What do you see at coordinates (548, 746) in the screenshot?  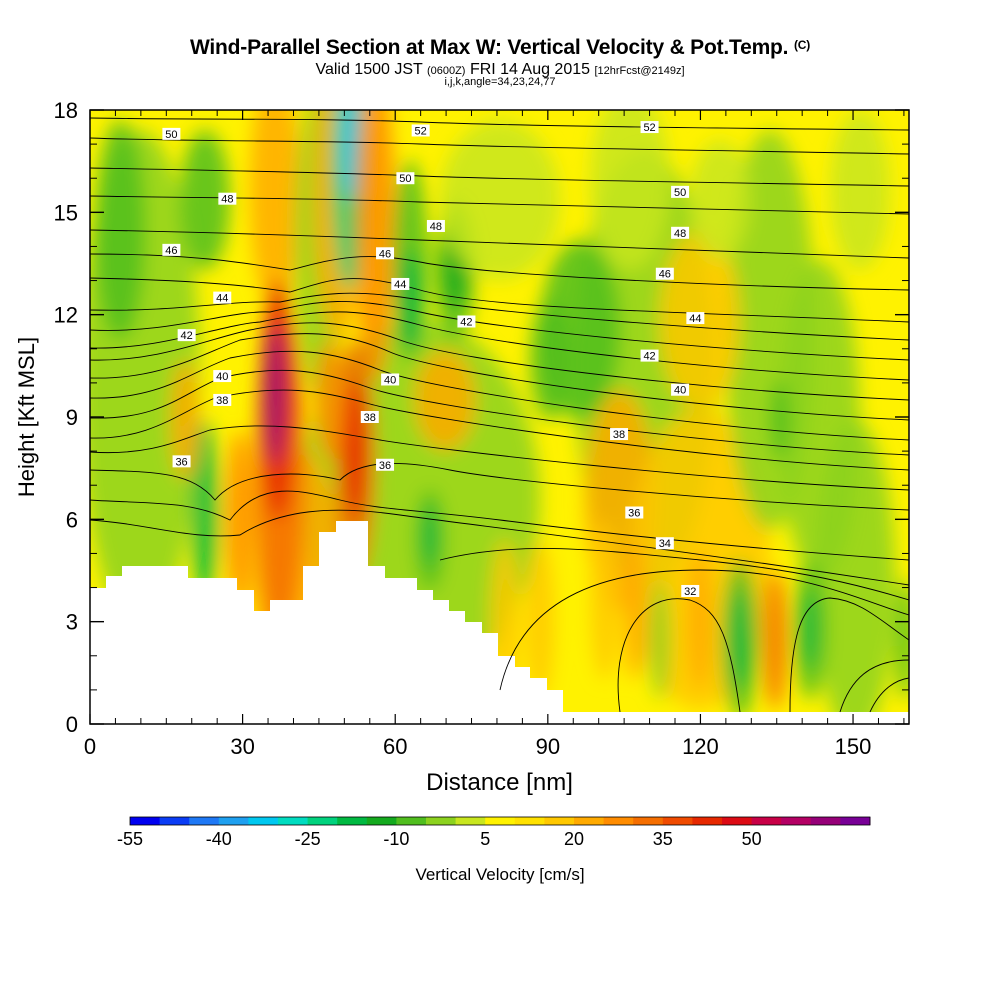 I see `x-tick-label: 90` at bounding box center [548, 746].